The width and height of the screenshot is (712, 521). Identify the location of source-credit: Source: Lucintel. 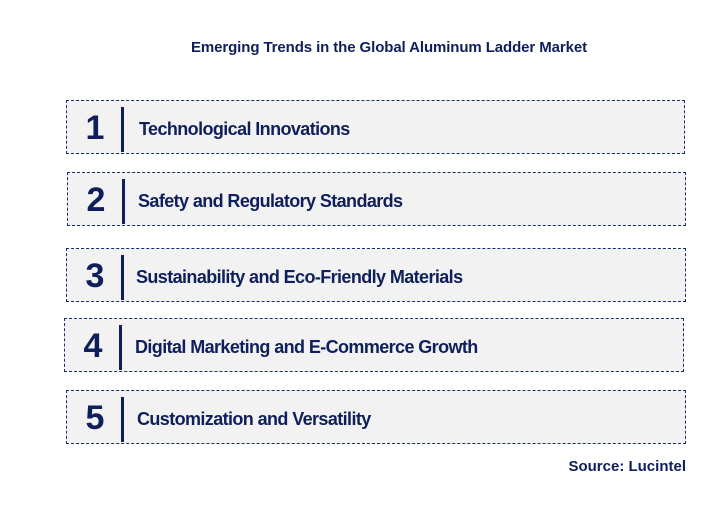
(627, 466).